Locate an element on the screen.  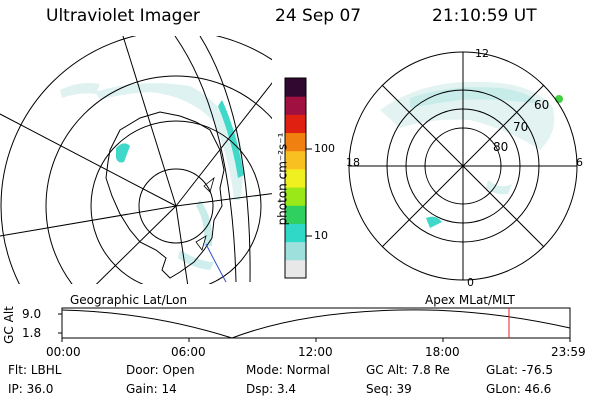
mlt-label-18: 18 is located at coordinates (353, 162).